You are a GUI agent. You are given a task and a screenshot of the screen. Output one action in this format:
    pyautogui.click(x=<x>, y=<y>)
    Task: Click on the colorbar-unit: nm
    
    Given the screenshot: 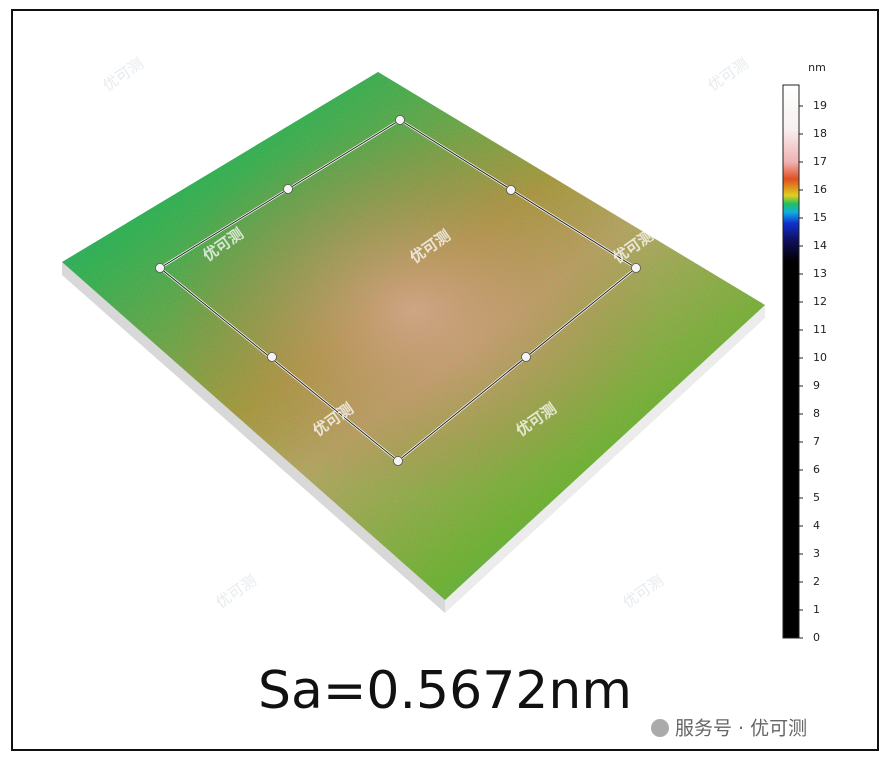 What is the action you would take?
    pyautogui.click(x=817, y=67)
    